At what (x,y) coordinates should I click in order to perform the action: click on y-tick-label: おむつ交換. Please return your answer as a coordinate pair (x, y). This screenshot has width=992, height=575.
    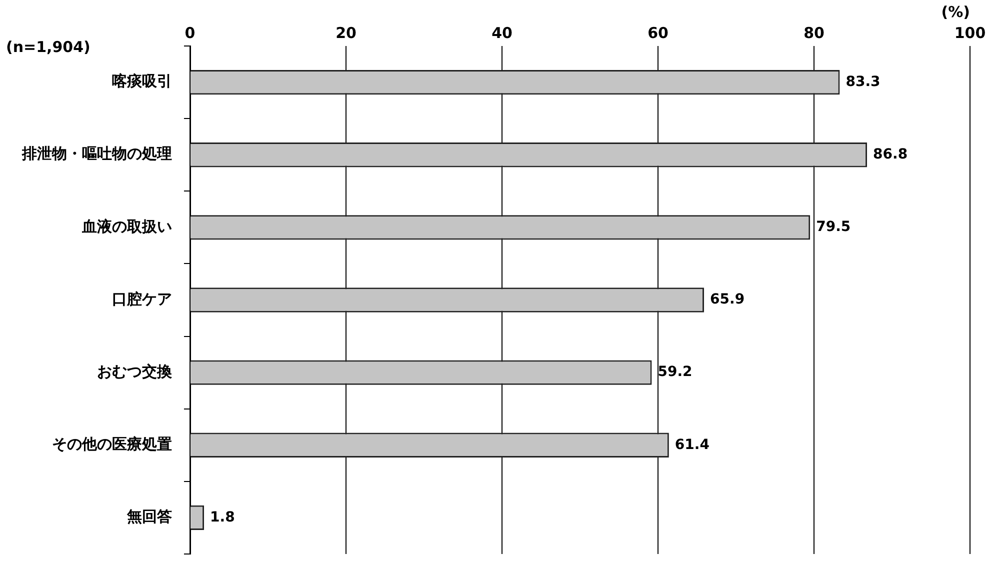
    Looking at the image, I should click on (135, 371).